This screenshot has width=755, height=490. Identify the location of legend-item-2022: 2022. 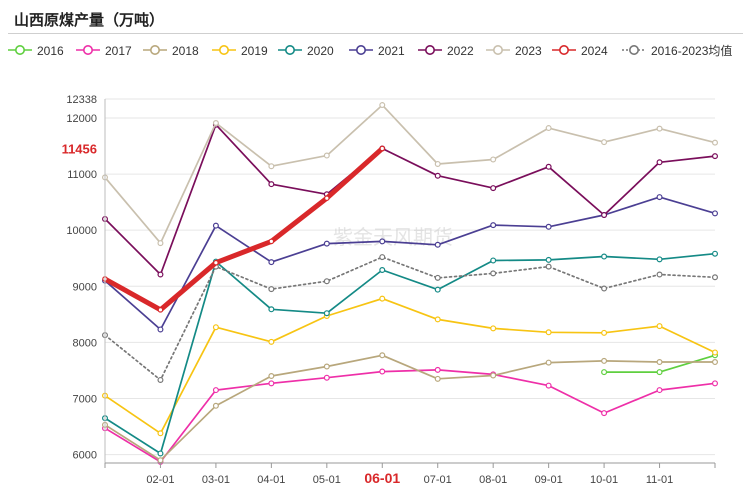
(446, 51).